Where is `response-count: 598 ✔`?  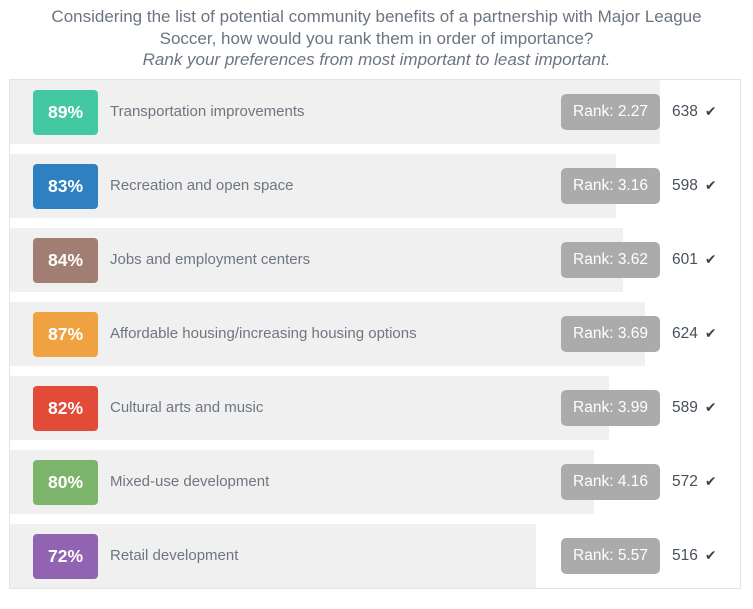 response-count: 598 ✔ is located at coordinates (694, 186).